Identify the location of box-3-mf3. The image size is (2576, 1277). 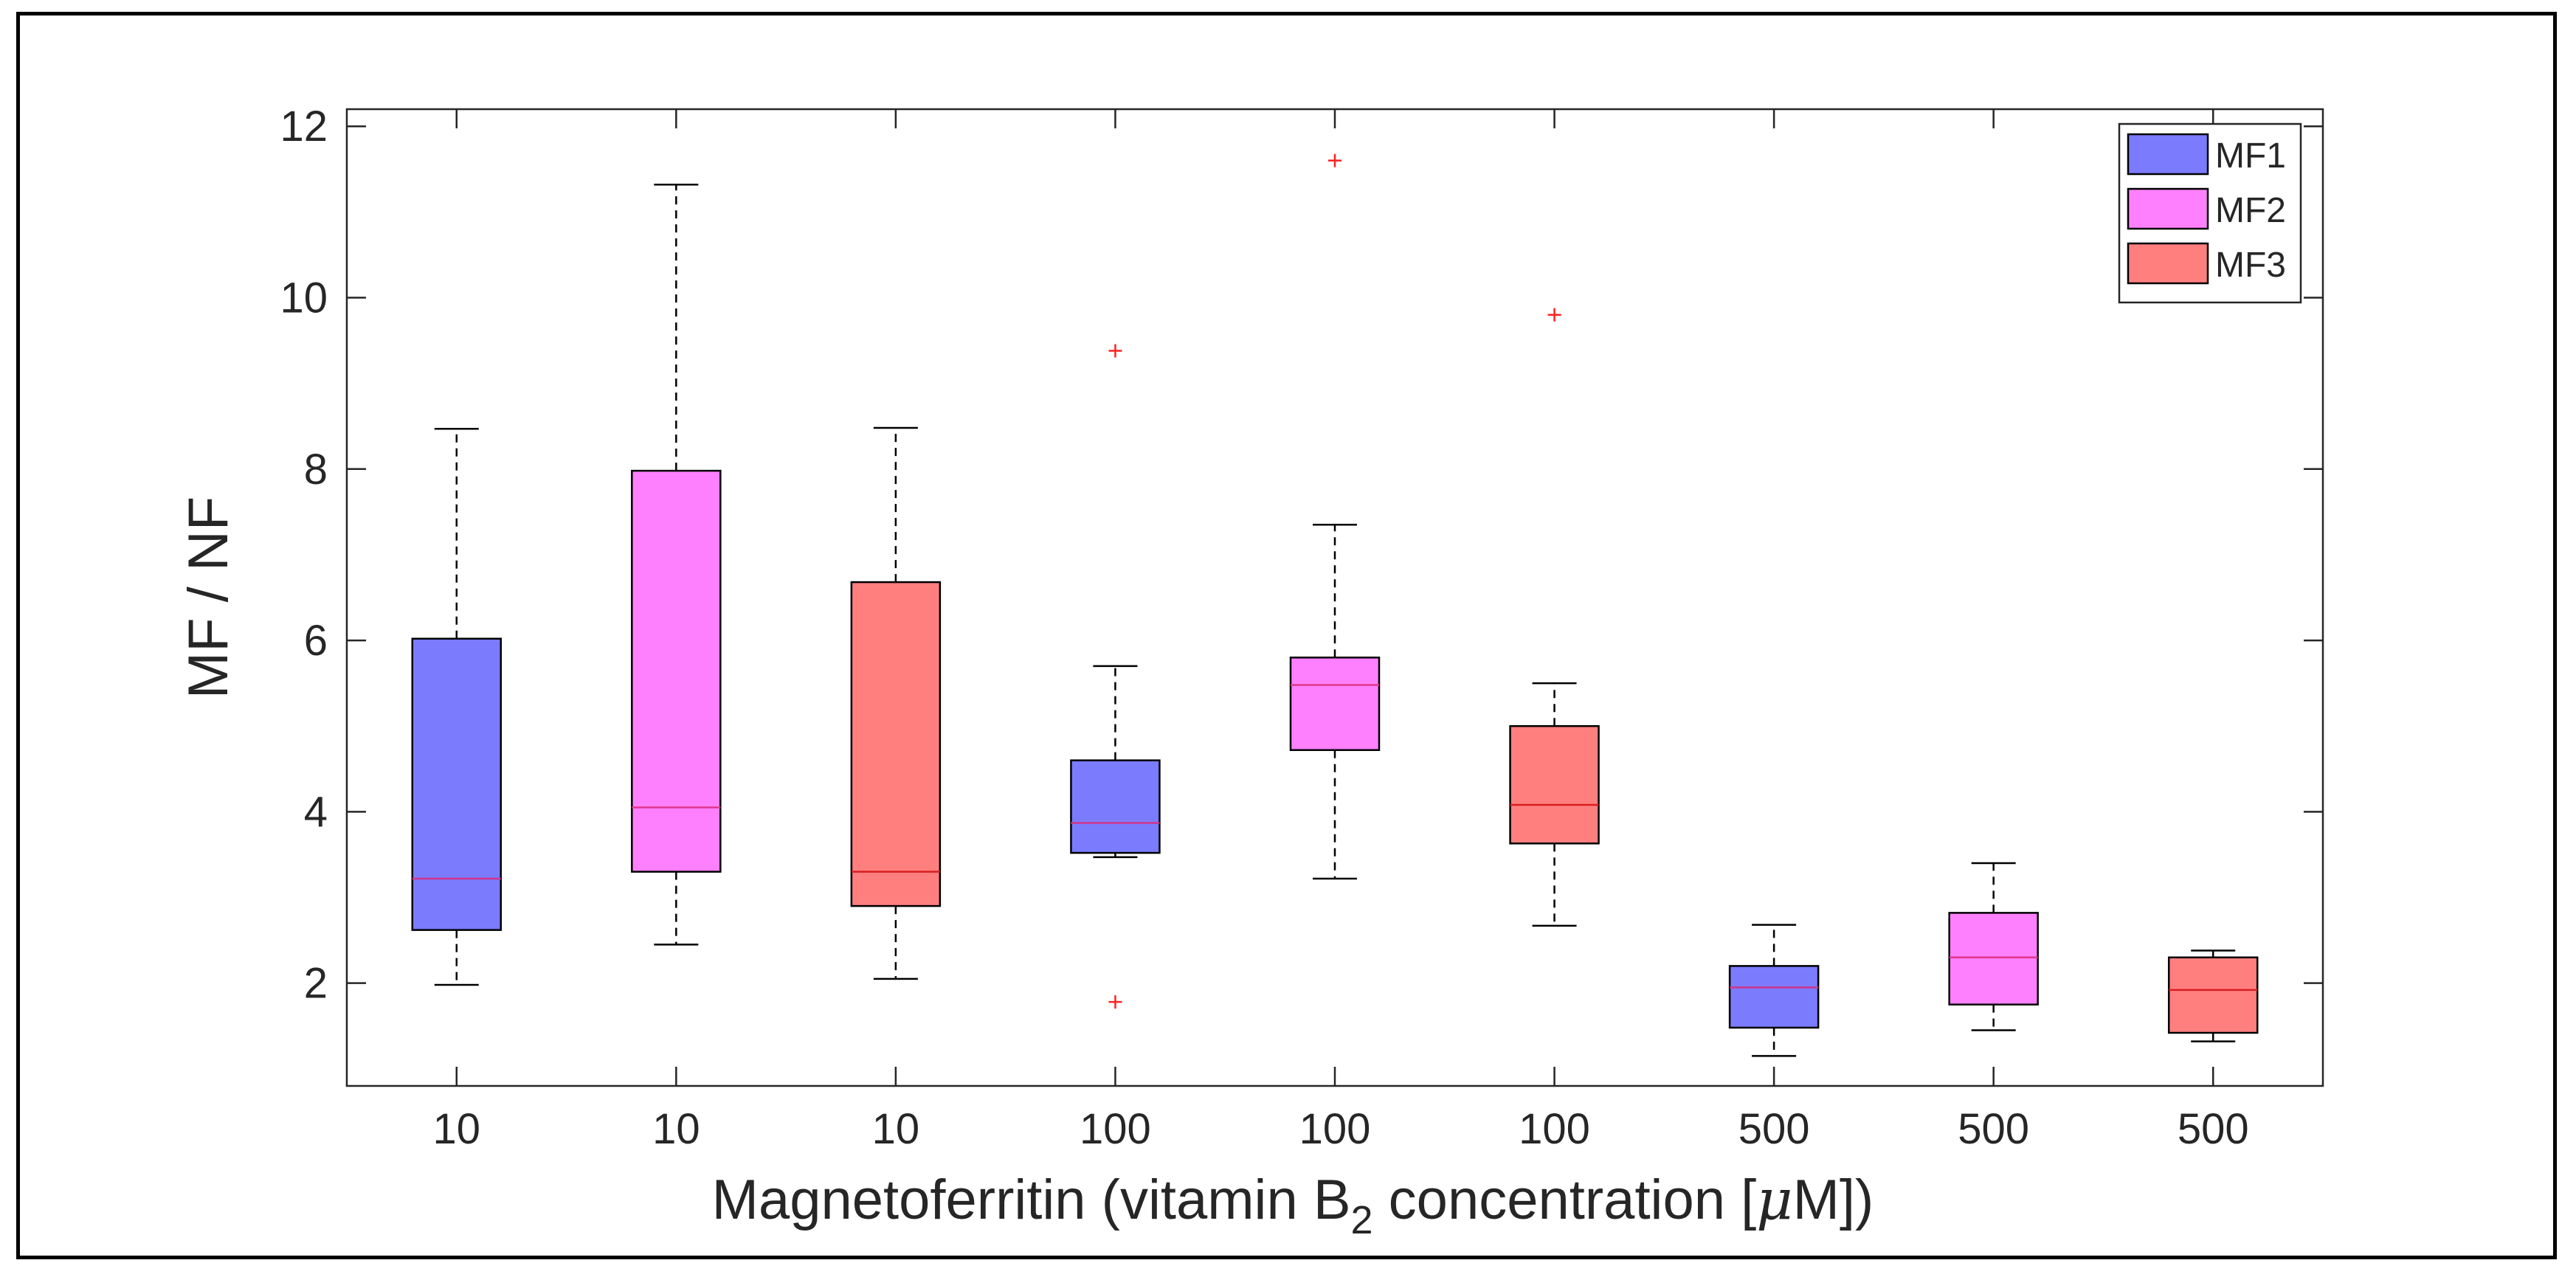
(896, 703).